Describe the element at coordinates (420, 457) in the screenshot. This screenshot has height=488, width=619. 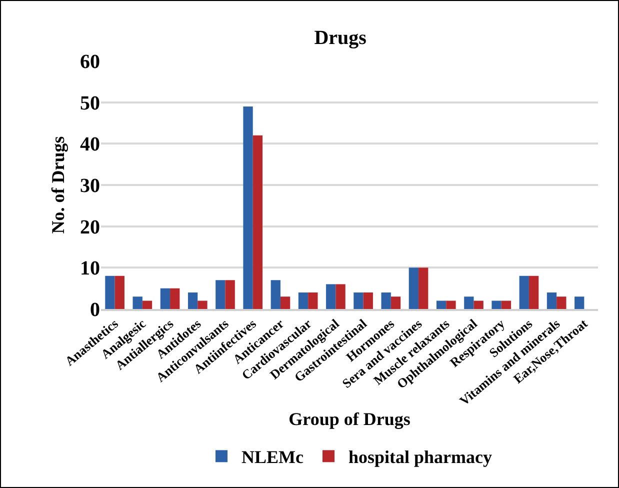
I see `legend-label: hospital pharmacy` at that location.